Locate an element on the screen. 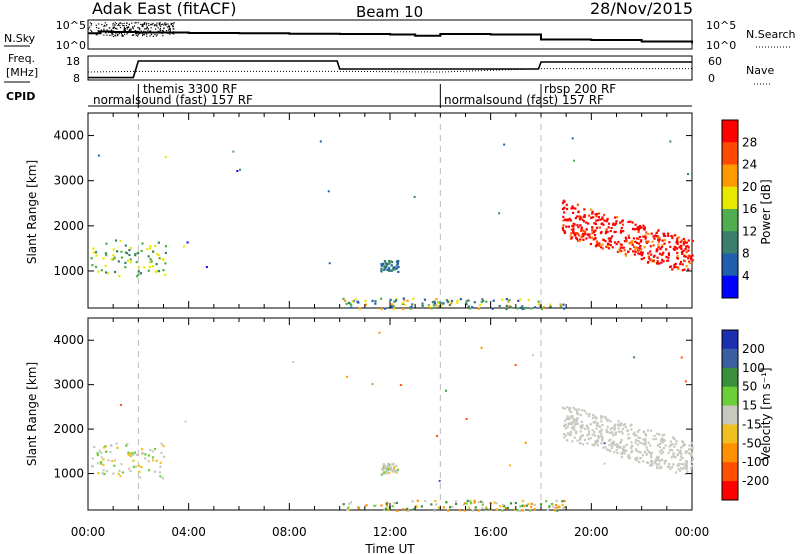 Image resolution: width=800 pixels, height=554 pixels. x-tick-label: 08:00 is located at coordinates (289, 532).